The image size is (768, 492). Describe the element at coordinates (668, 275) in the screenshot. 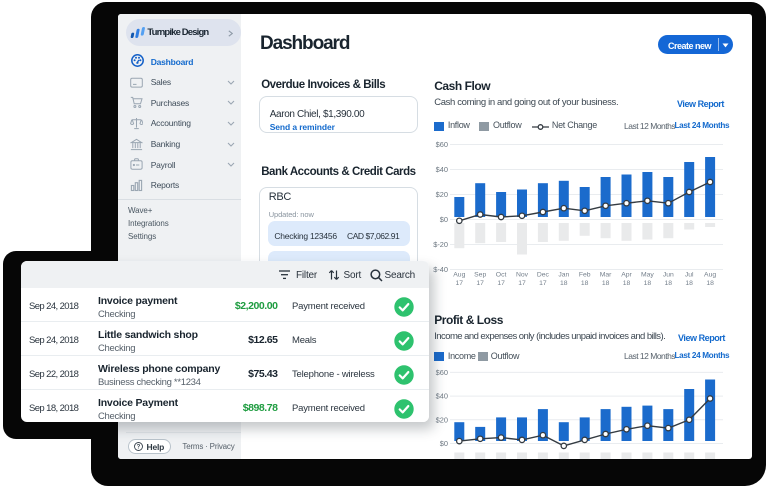

I see `svg-text: Jun` at that location.